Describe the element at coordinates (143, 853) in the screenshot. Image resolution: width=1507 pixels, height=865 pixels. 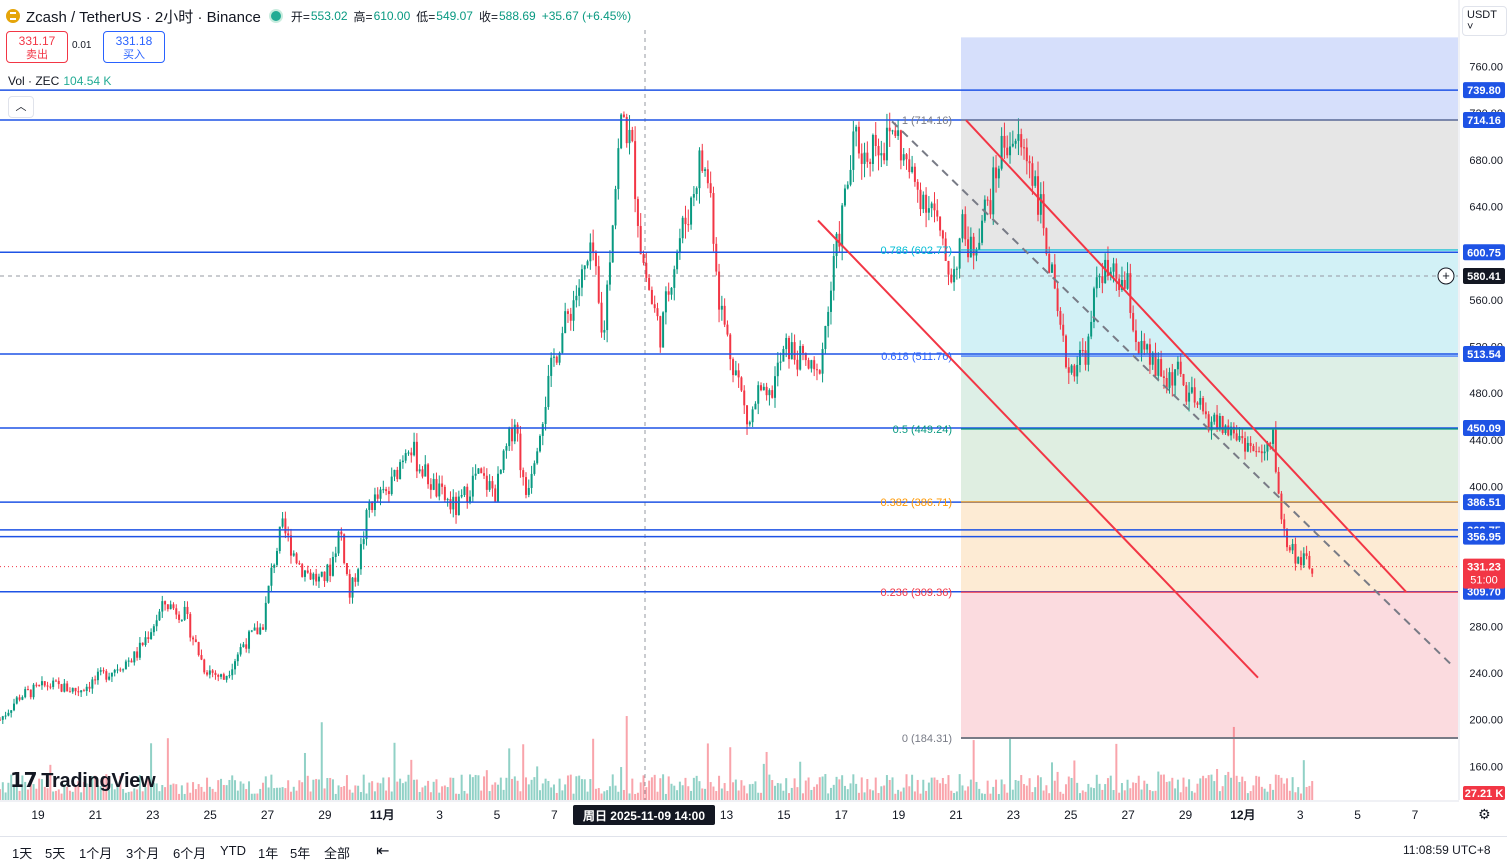
I see `range-3m: 3个月` at that location.